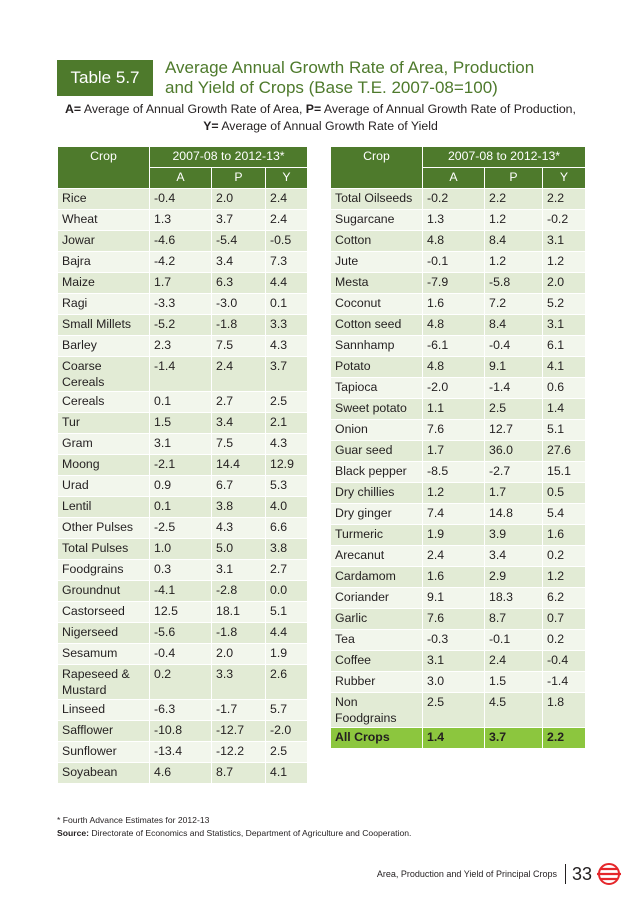 The width and height of the screenshot is (638, 907). I want to click on value-a-cell: -4.6, so click(180, 241).